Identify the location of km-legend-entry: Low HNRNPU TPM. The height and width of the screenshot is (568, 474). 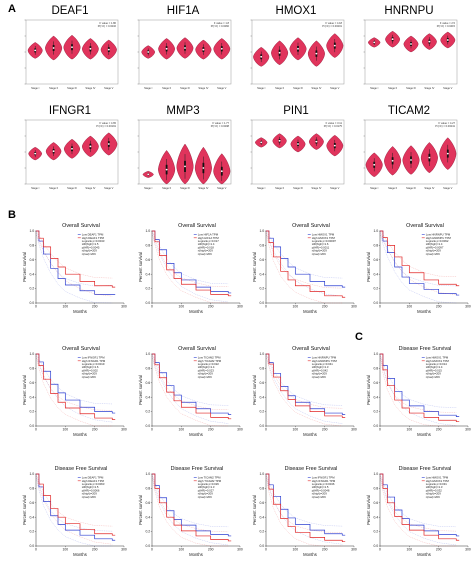
(324, 358).